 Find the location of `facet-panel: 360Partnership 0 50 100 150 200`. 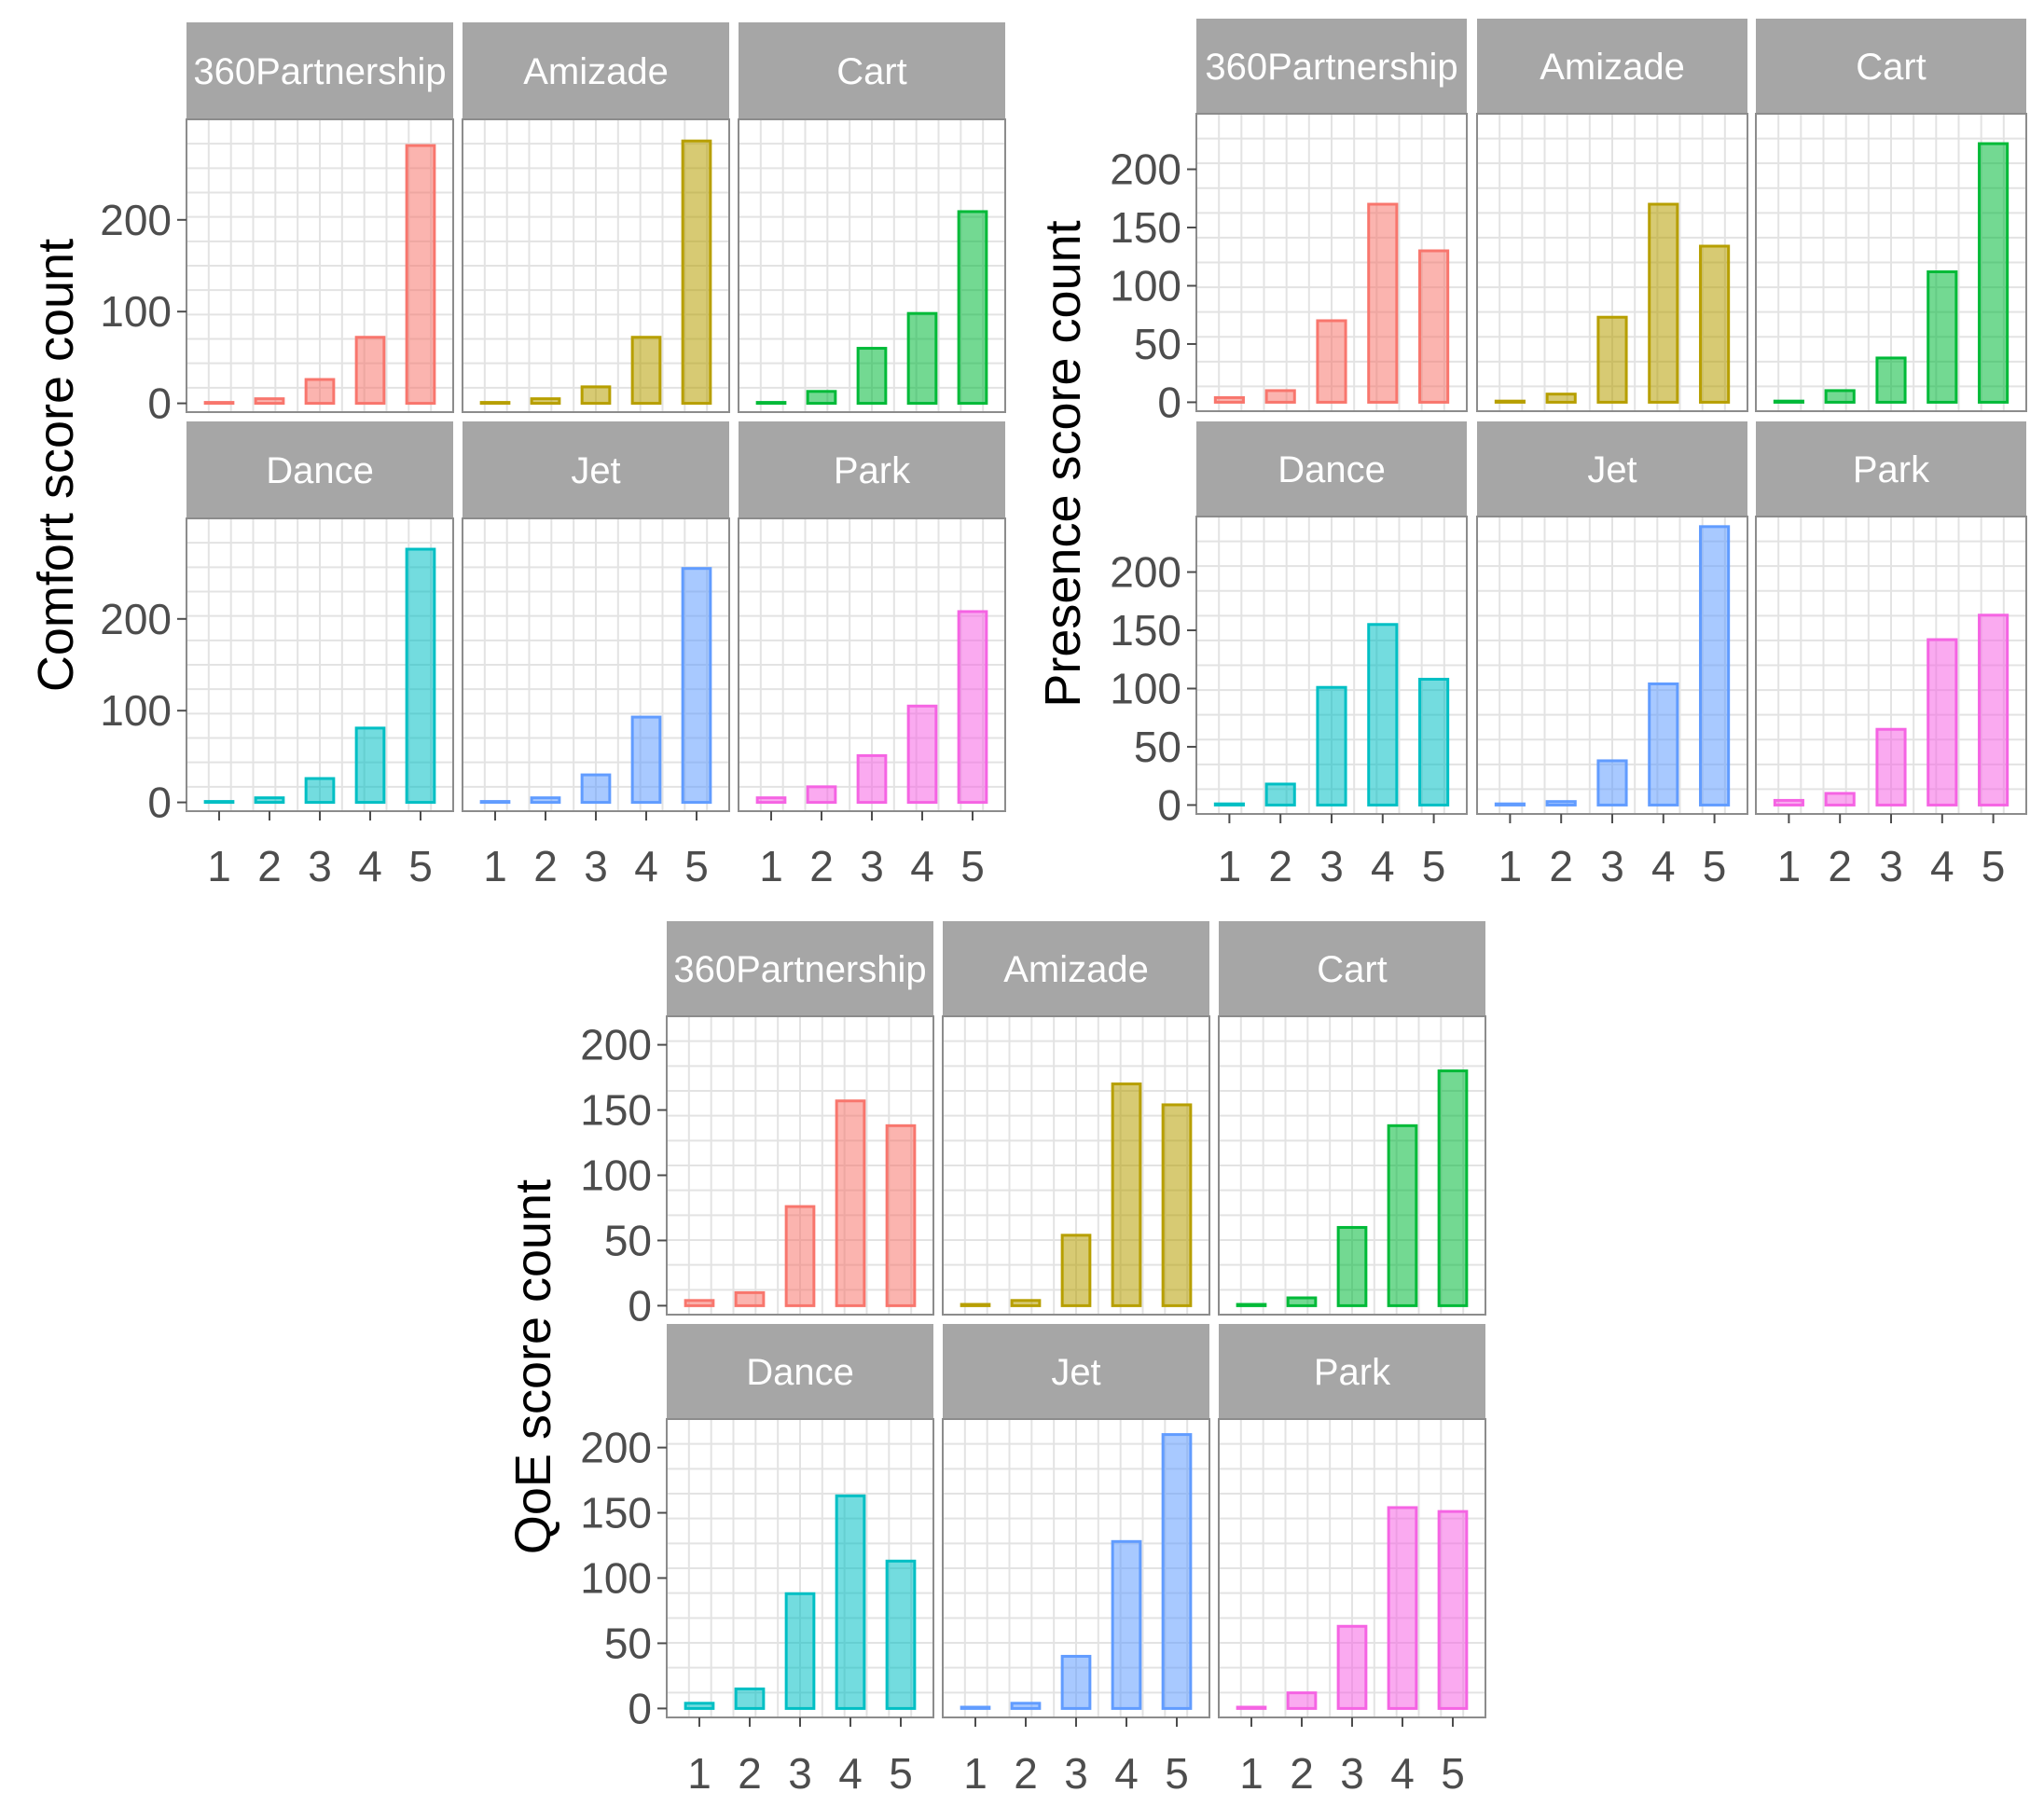

facet-panel: 360Partnership 0 50 100 150 200 is located at coordinates (757, 1125).